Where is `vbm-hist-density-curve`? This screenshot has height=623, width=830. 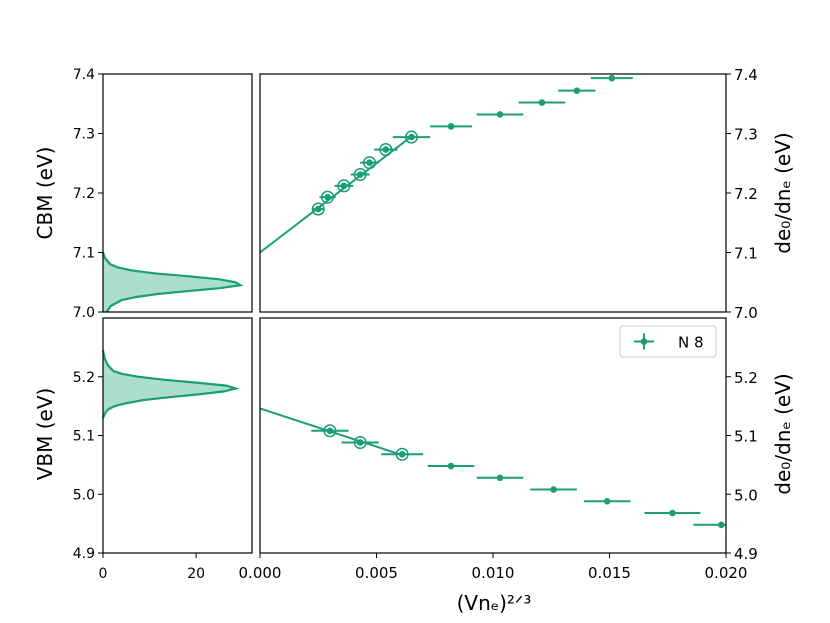 vbm-hist-density-curve is located at coordinates (170, 384).